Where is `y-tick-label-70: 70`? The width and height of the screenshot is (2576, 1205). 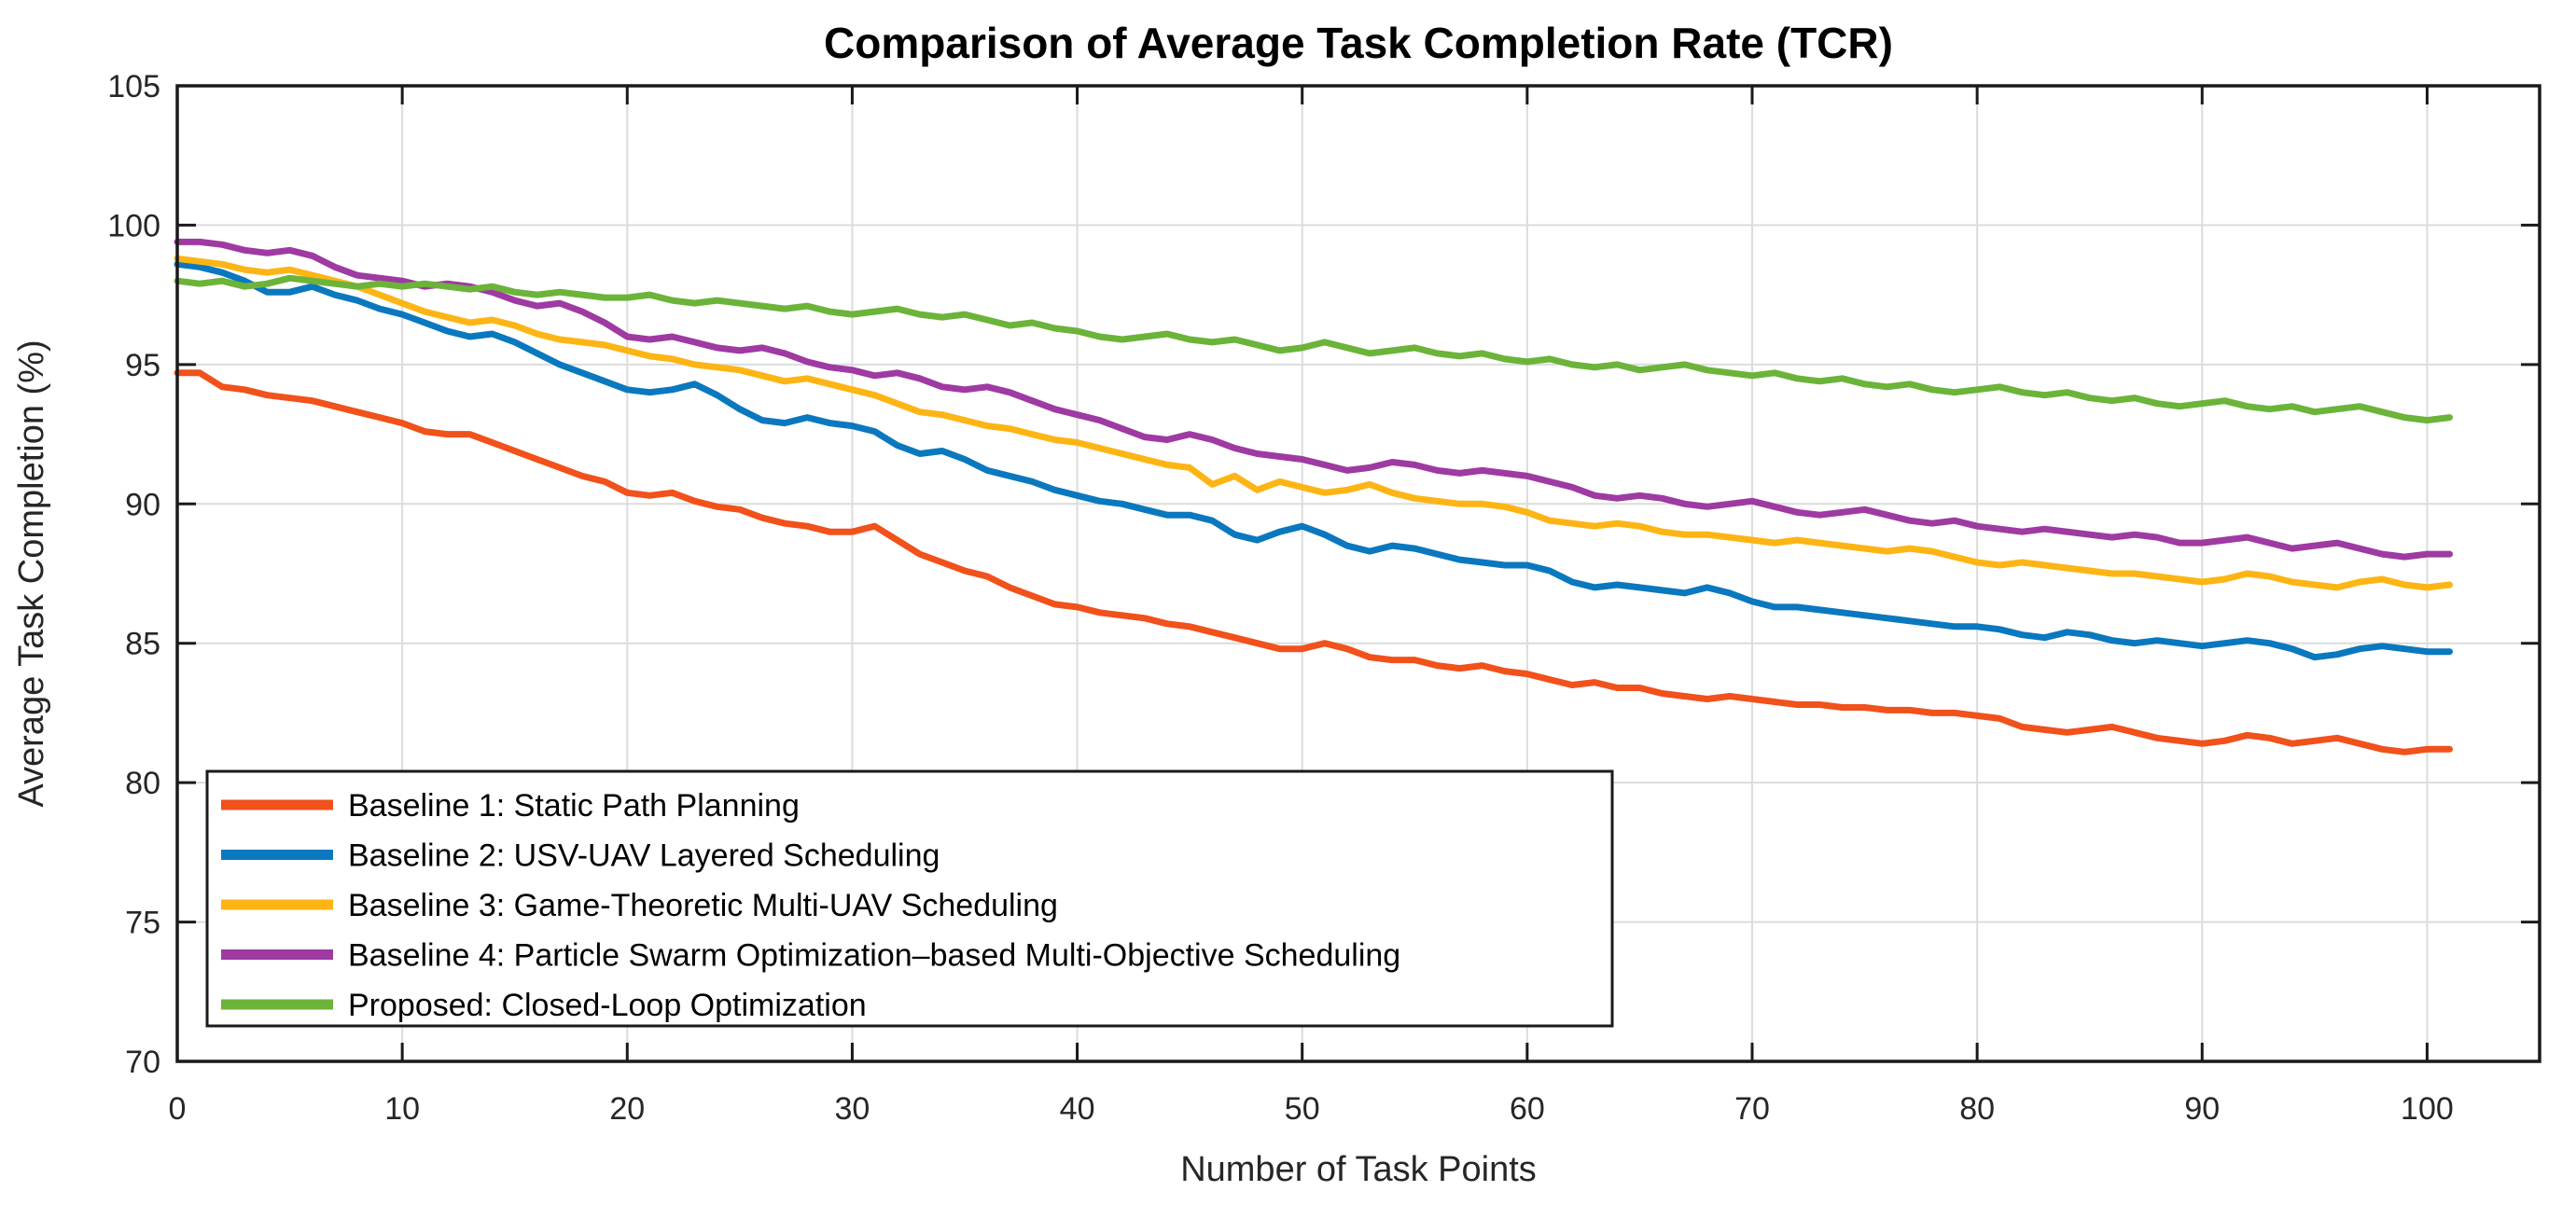 y-tick-label-70: 70 is located at coordinates (142, 1062).